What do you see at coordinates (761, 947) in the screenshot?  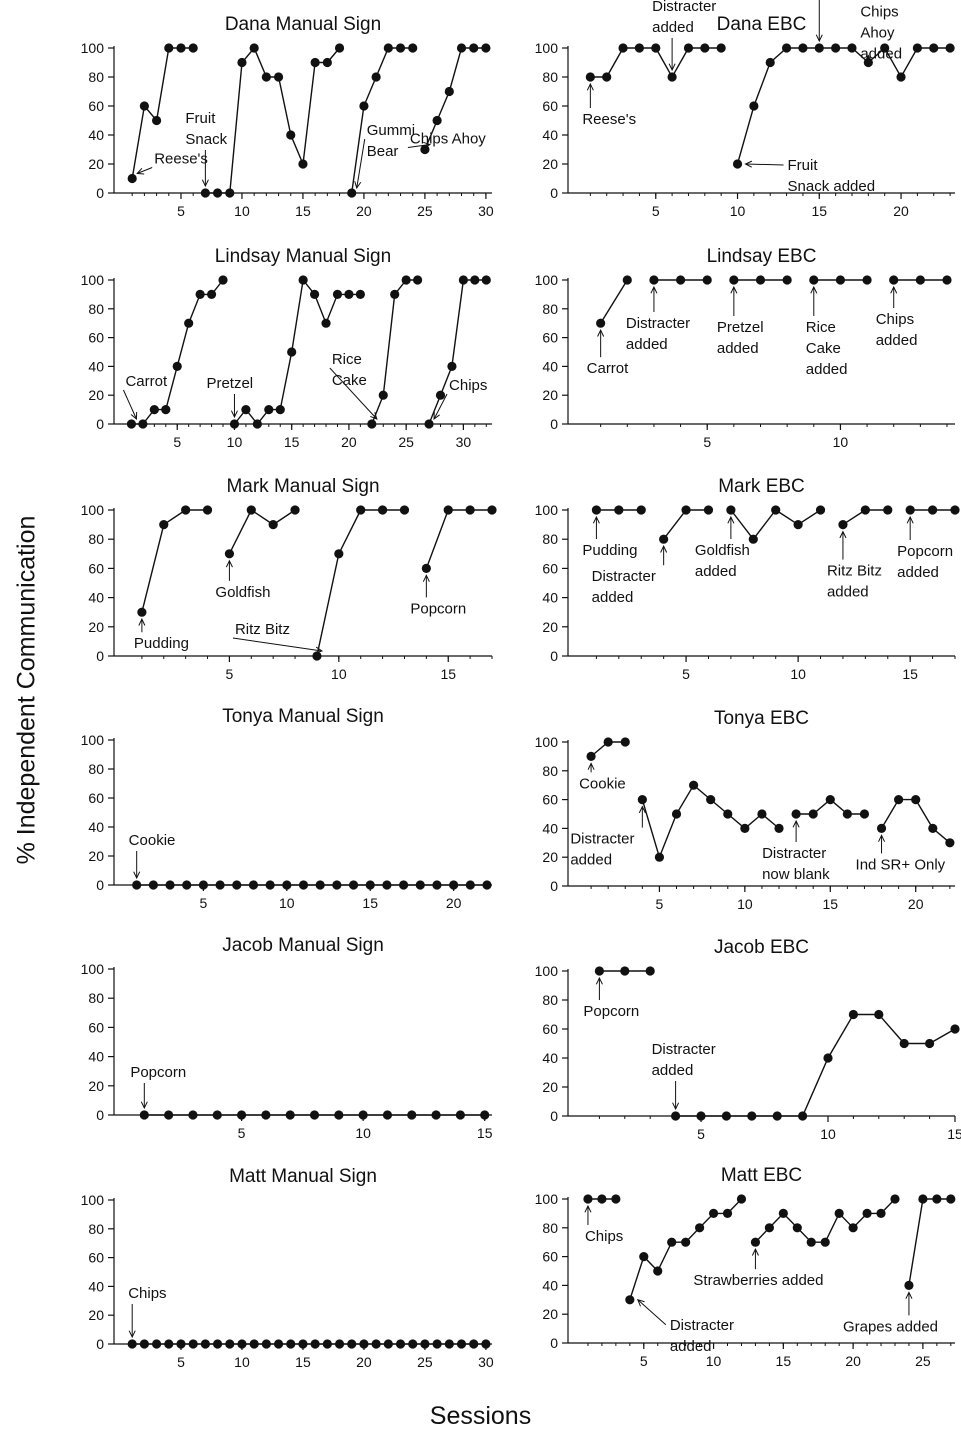 I see `panel-title: Jacob EBC` at bounding box center [761, 947].